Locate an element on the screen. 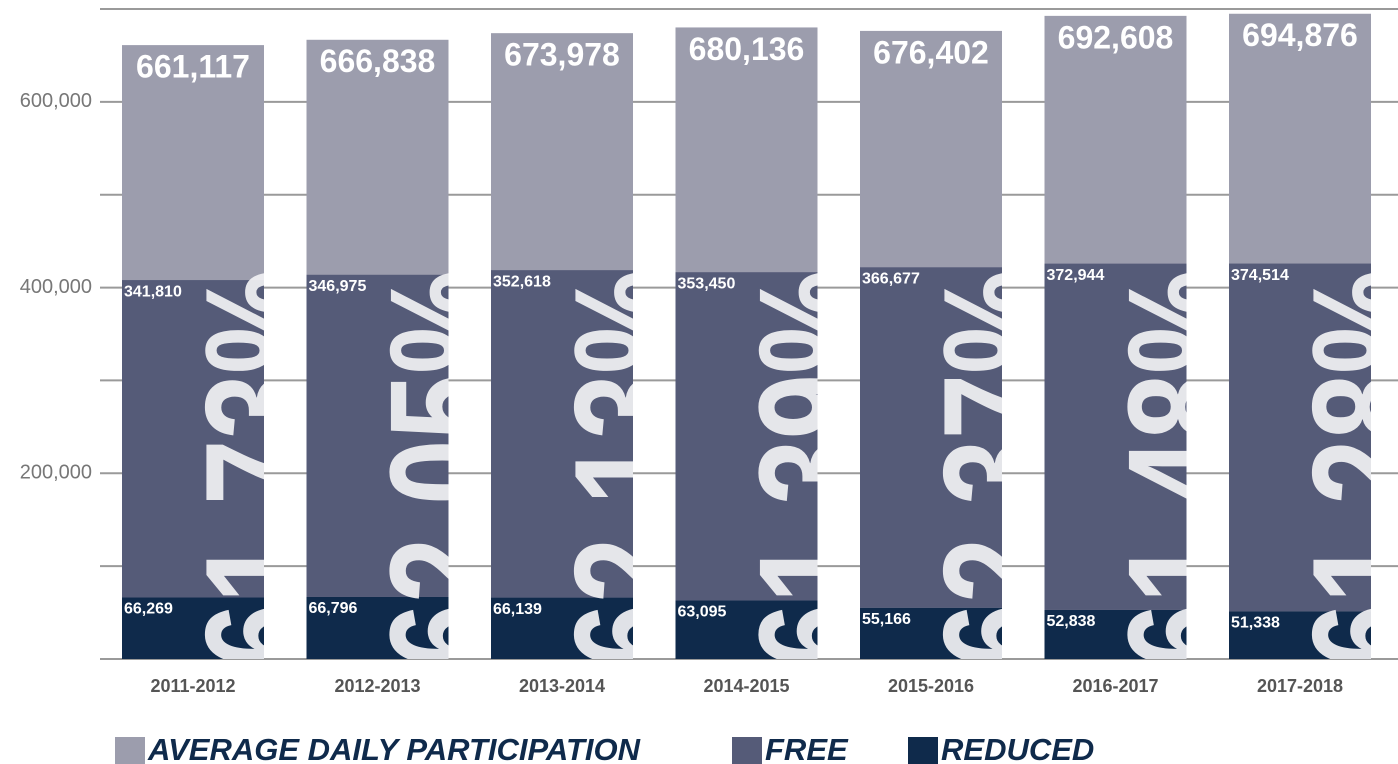 This screenshot has height=764, width=1398. percent-label: 61.28% is located at coordinates (1339, 469).